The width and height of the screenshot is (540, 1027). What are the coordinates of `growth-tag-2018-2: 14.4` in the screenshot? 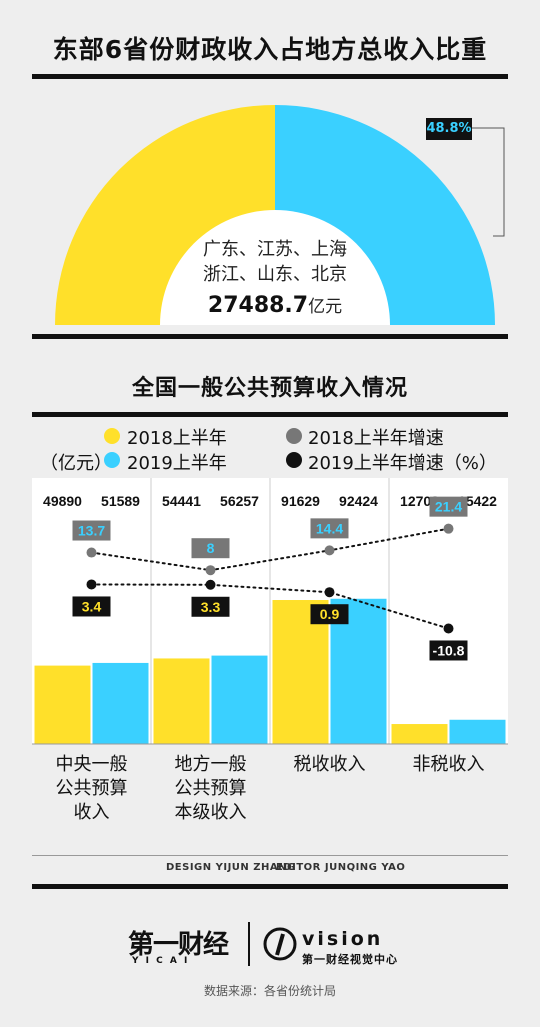 It's located at (329, 528).